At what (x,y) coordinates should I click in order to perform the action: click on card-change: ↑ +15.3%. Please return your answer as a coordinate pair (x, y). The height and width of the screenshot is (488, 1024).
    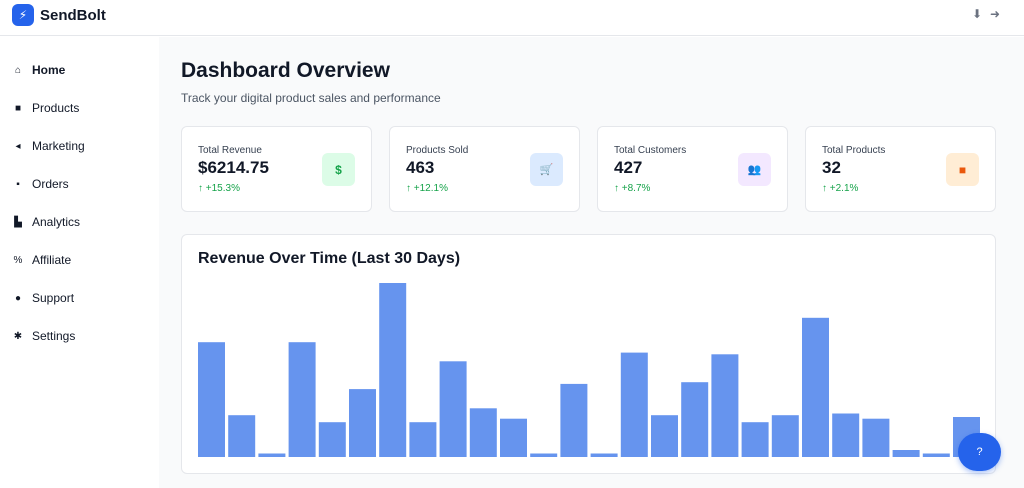
    Looking at the image, I should click on (219, 188).